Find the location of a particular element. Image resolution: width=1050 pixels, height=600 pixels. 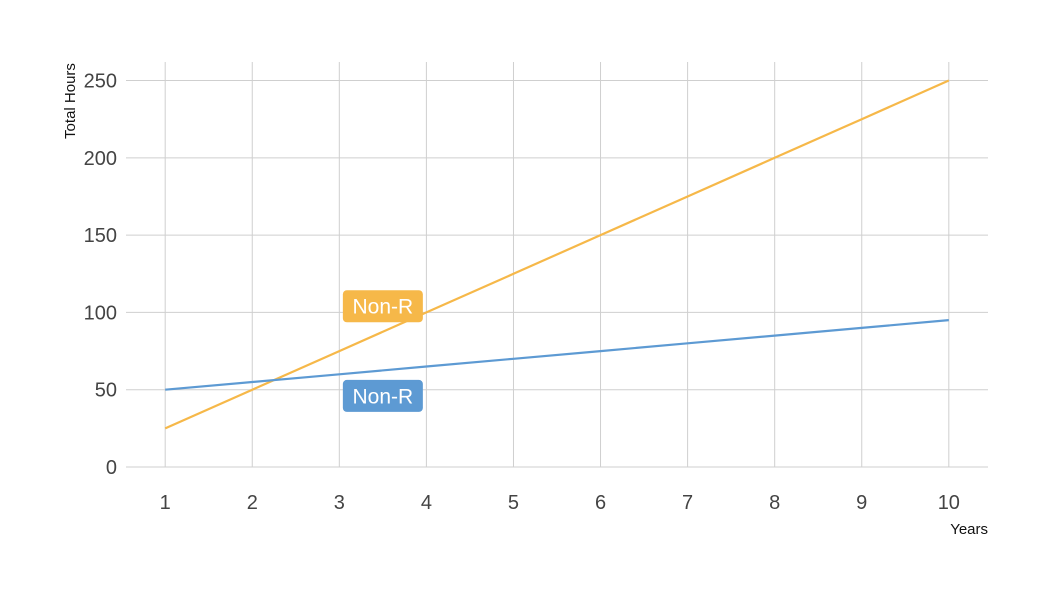

y-tick-label: 150 is located at coordinates (100, 236).